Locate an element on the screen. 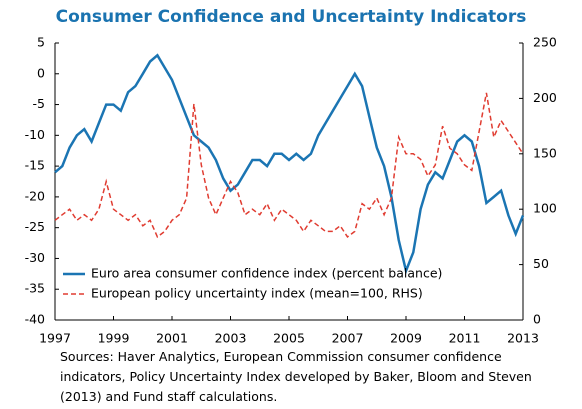 Image resolution: width=582 pixels, height=409 pixels. x-tick-label: 2013 is located at coordinates (523, 338).